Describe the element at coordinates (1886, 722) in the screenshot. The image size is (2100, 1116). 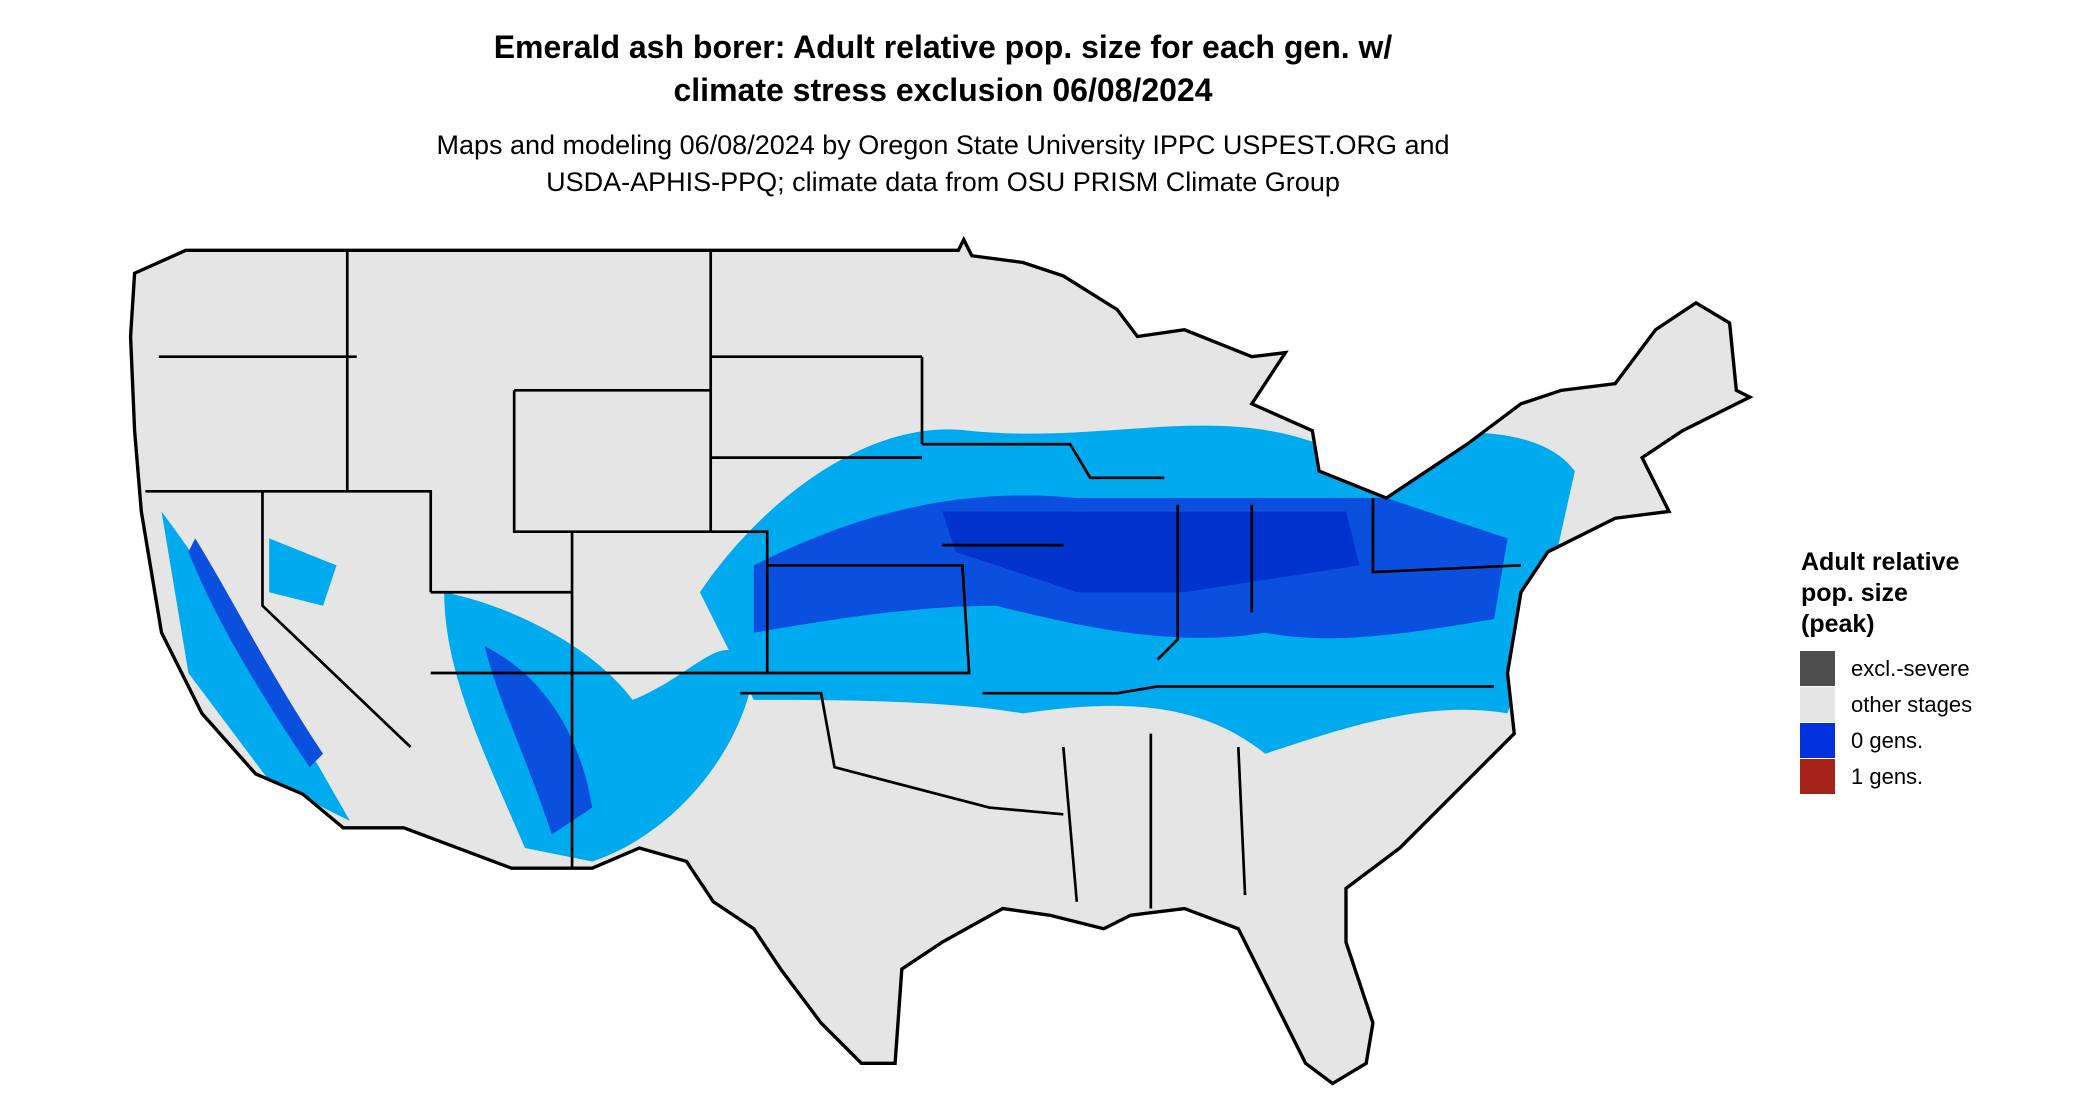
I see `legend-items: excl.-severe other stages 0 gens. 1 gens.` at that location.